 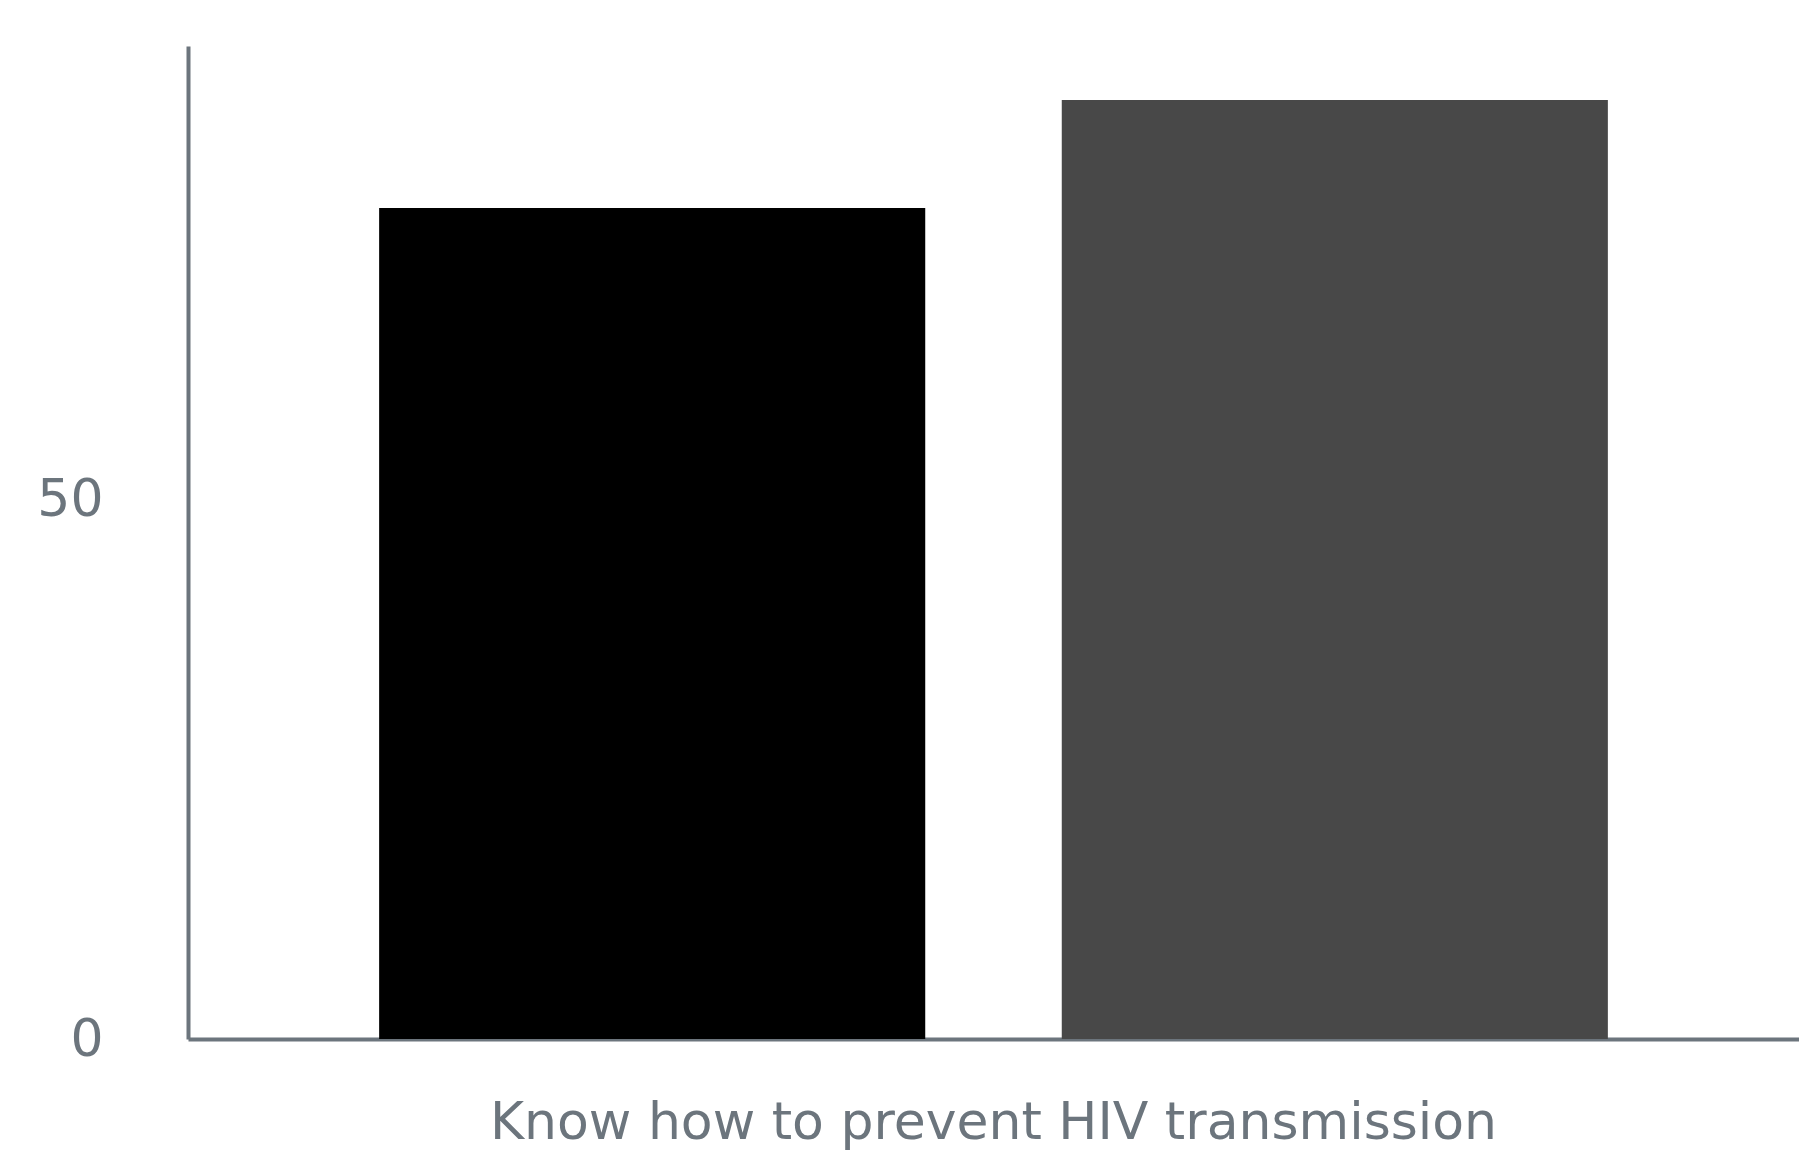 I want to click on y-tick-label: 50, so click(x=70, y=497).